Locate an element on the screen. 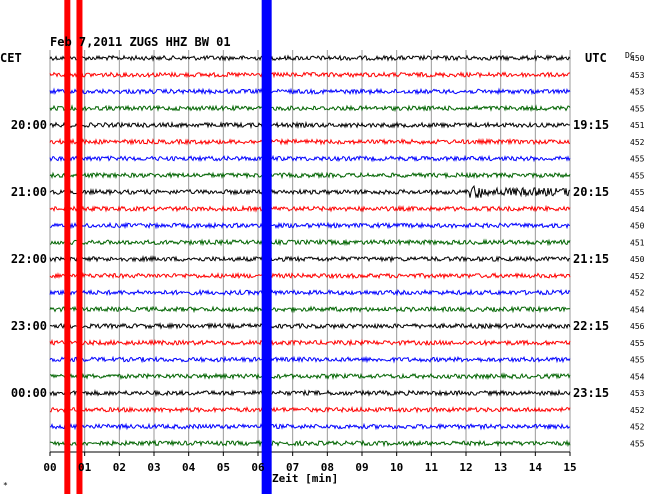 The width and height of the screenshot is (650, 494). x-tick-label: 14 is located at coordinates (536, 467).